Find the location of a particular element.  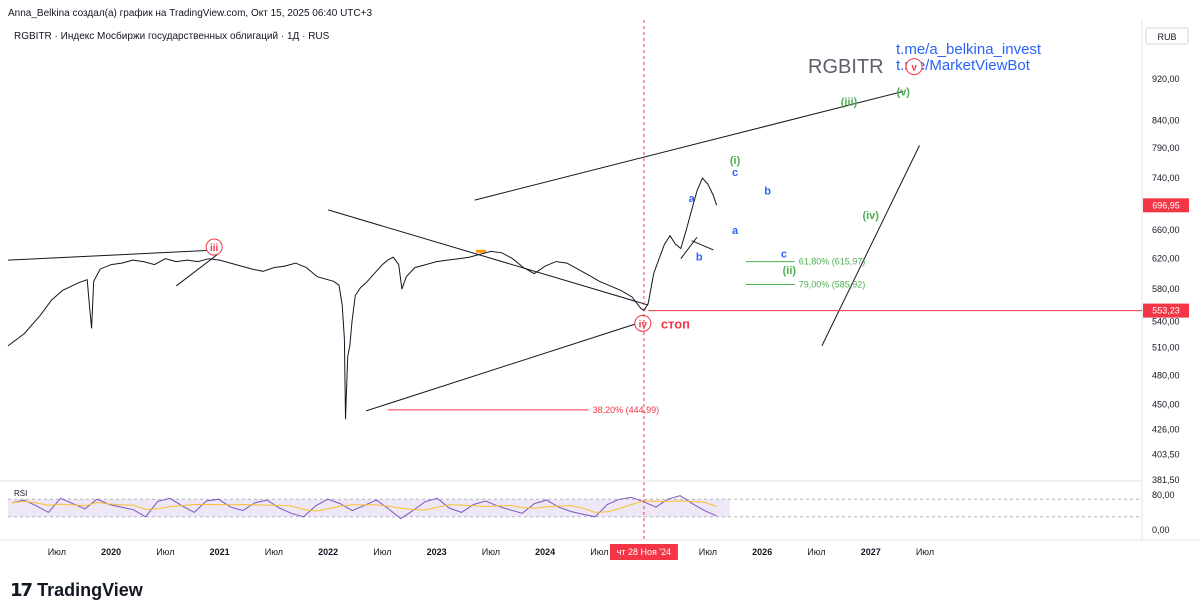

price-tags: 696,95 553,23 is located at coordinates (1166, 258).